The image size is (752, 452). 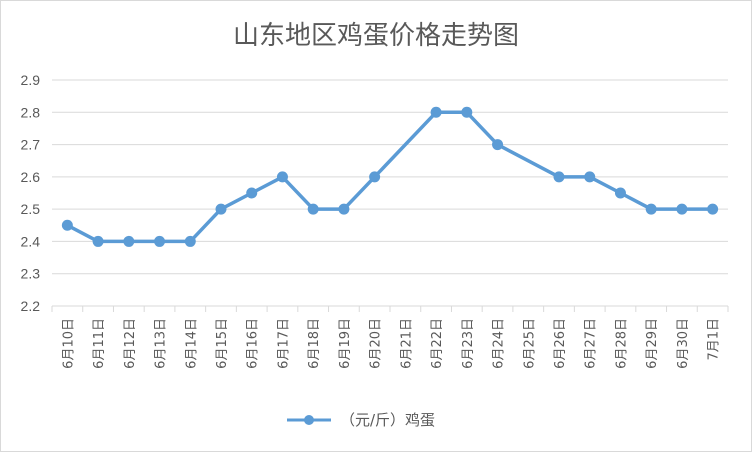 I want to click on chart-title: 山东地区鸡蛋价格走势图, so click(x=376, y=36).